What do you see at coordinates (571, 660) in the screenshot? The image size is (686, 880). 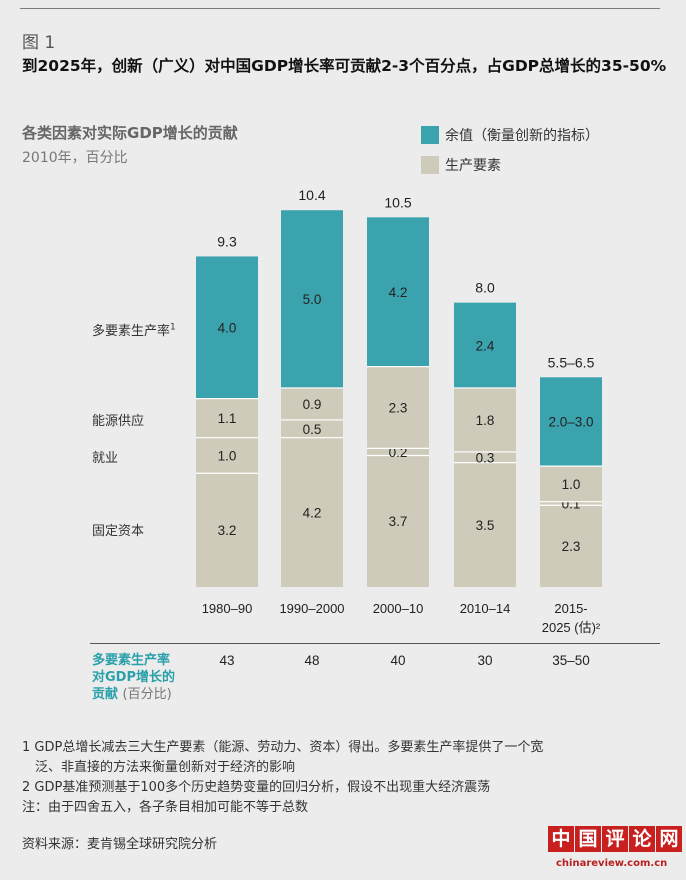 I see `contribution-value: 35–50` at bounding box center [571, 660].